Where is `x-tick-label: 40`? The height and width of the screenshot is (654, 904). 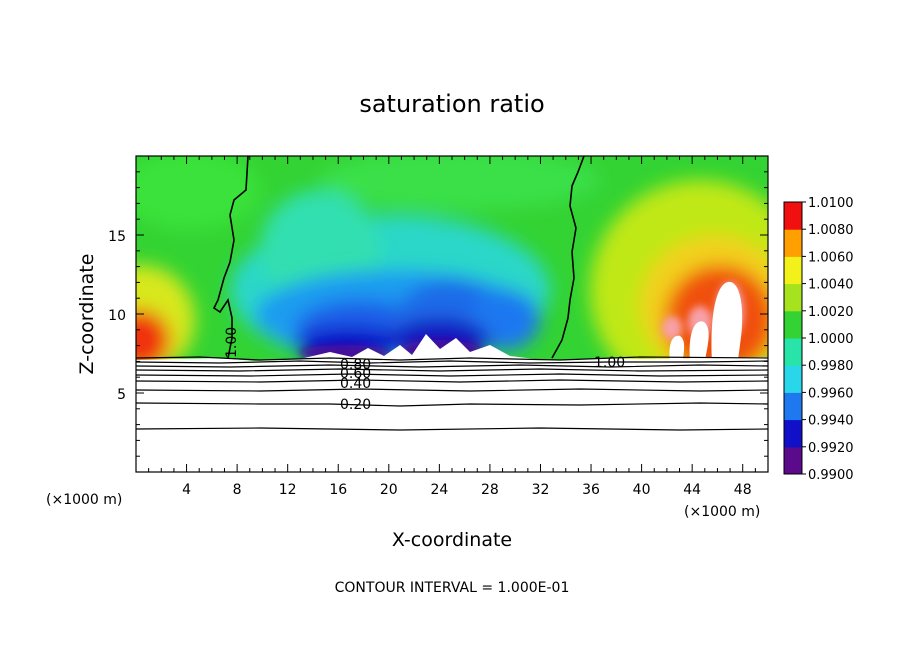
x-tick-label: 40 is located at coordinates (642, 490).